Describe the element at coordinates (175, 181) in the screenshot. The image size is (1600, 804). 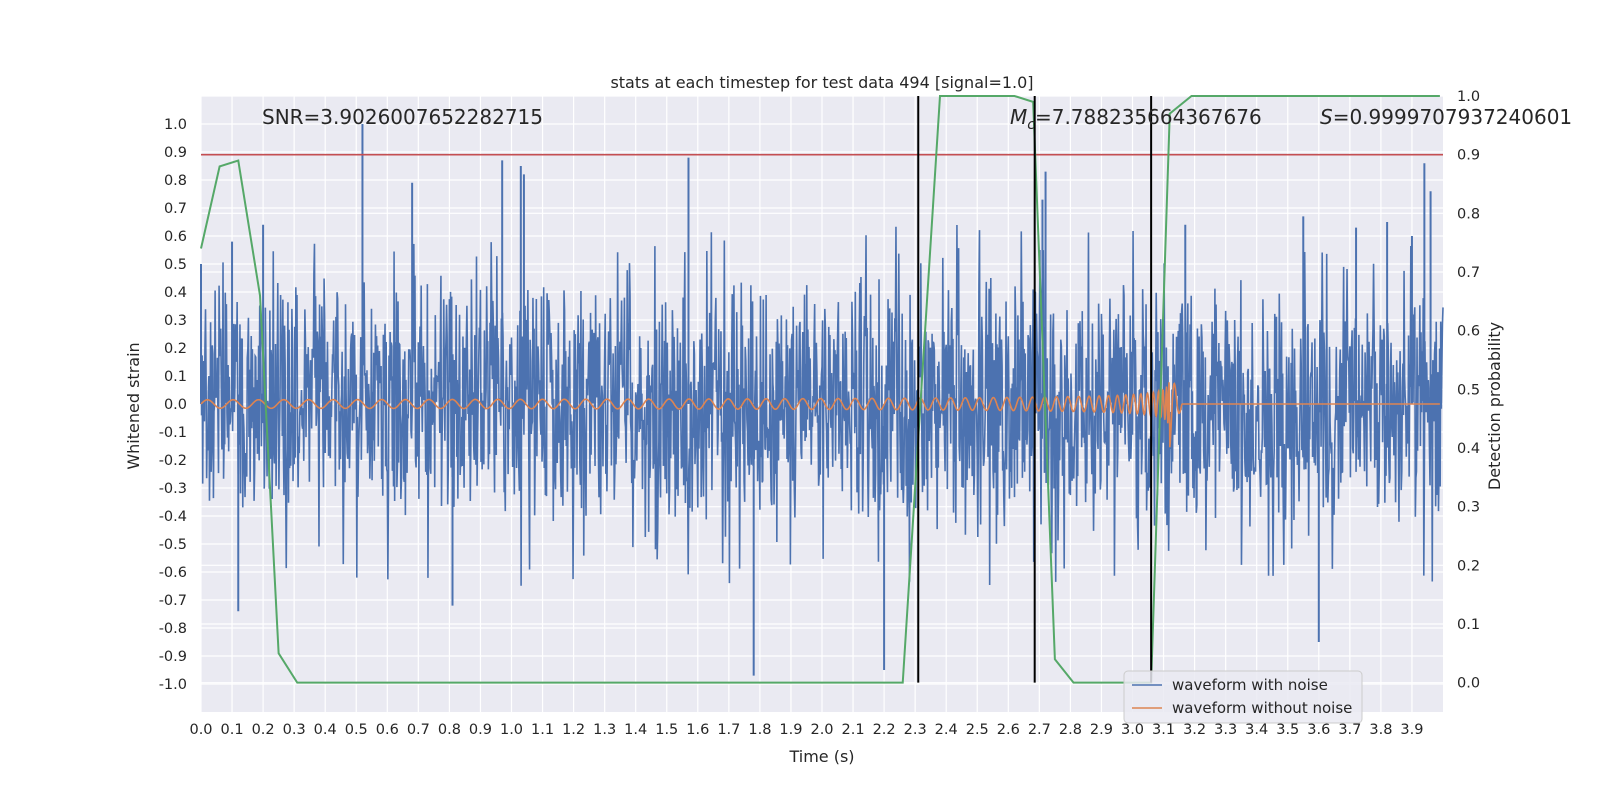
I see `y-left-tick-label: 0.8` at that location.